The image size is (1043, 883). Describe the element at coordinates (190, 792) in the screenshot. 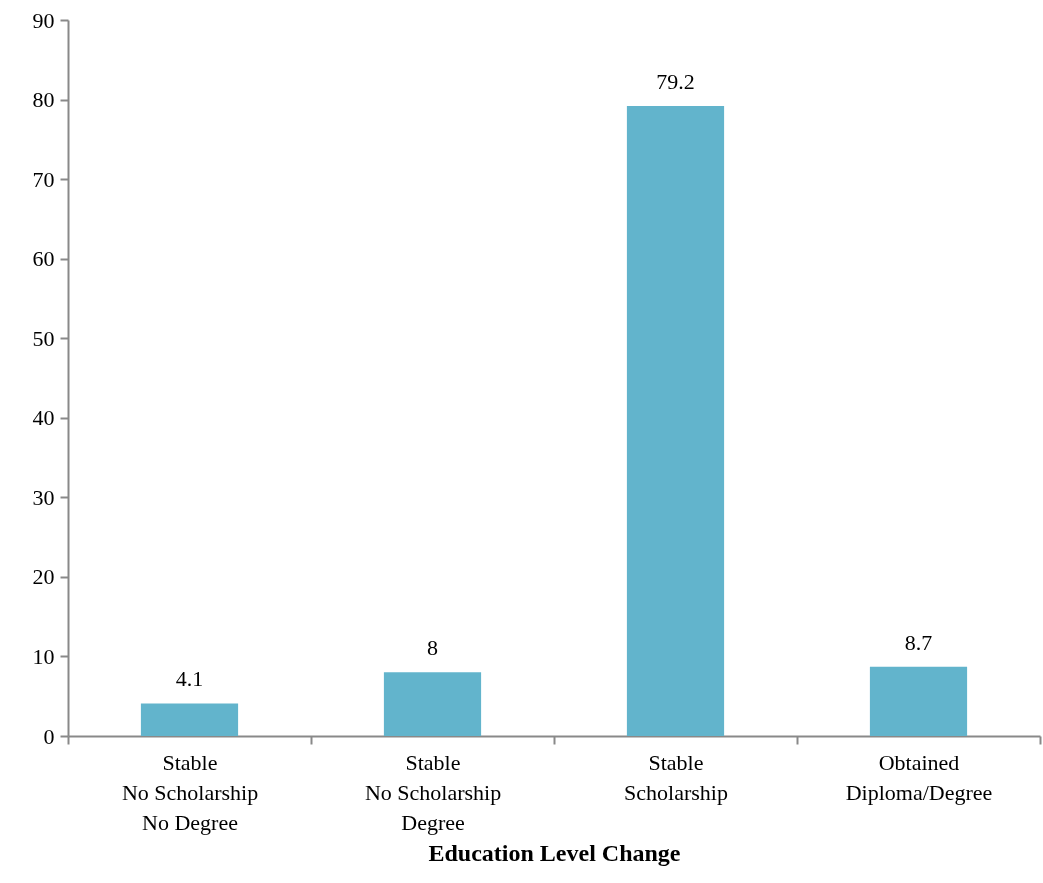

I see `x-tick-label: Stable No Scholarship No Degree` at that location.